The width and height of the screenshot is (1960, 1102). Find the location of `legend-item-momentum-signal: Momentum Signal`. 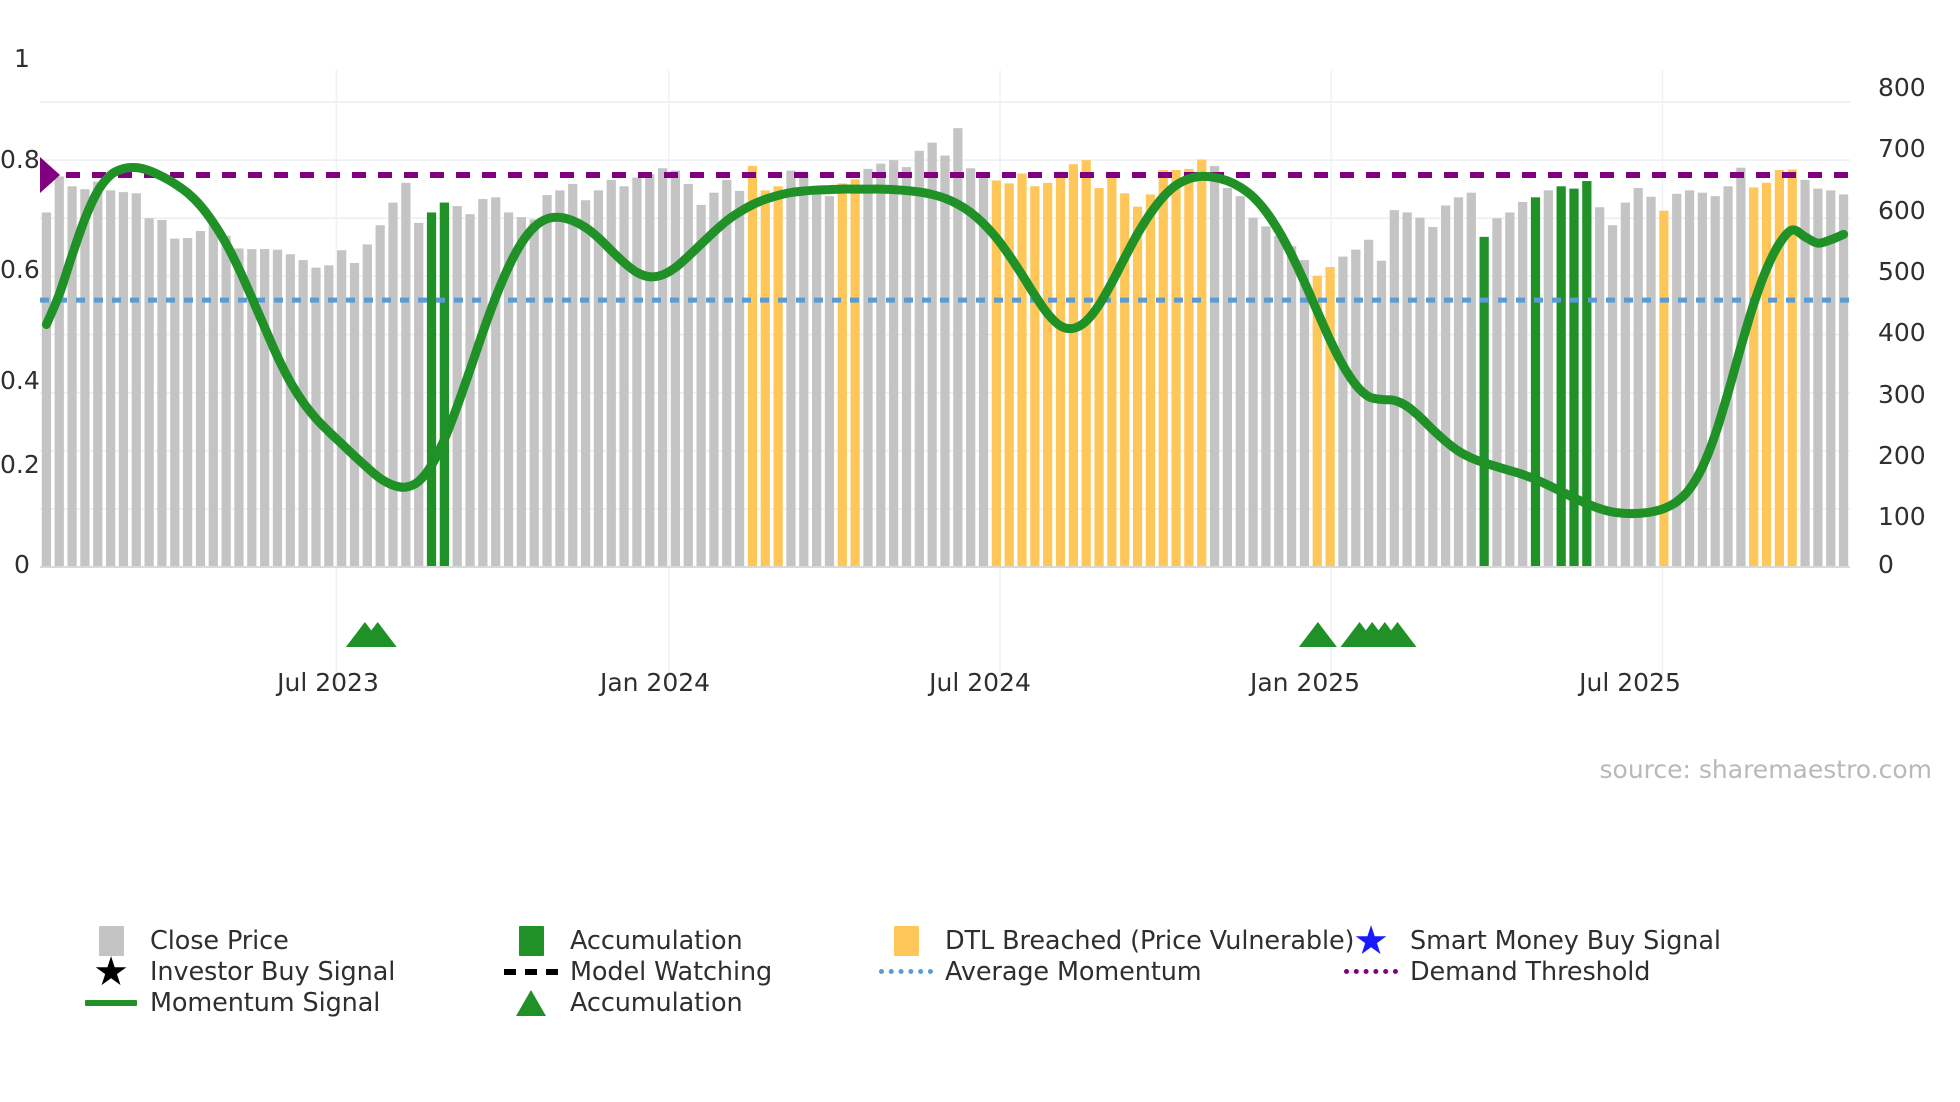

legend-item-momentum-signal: Momentum Signal is located at coordinates (292, 1002).